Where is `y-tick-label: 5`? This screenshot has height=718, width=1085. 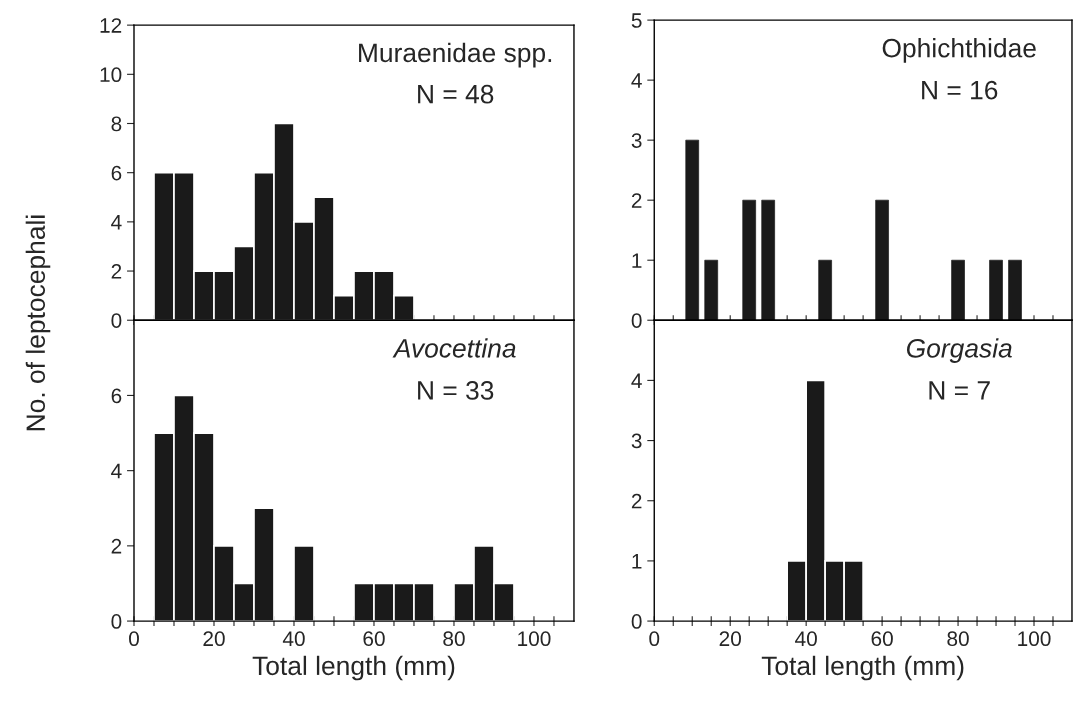
y-tick-label: 5 is located at coordinates (636, 20).